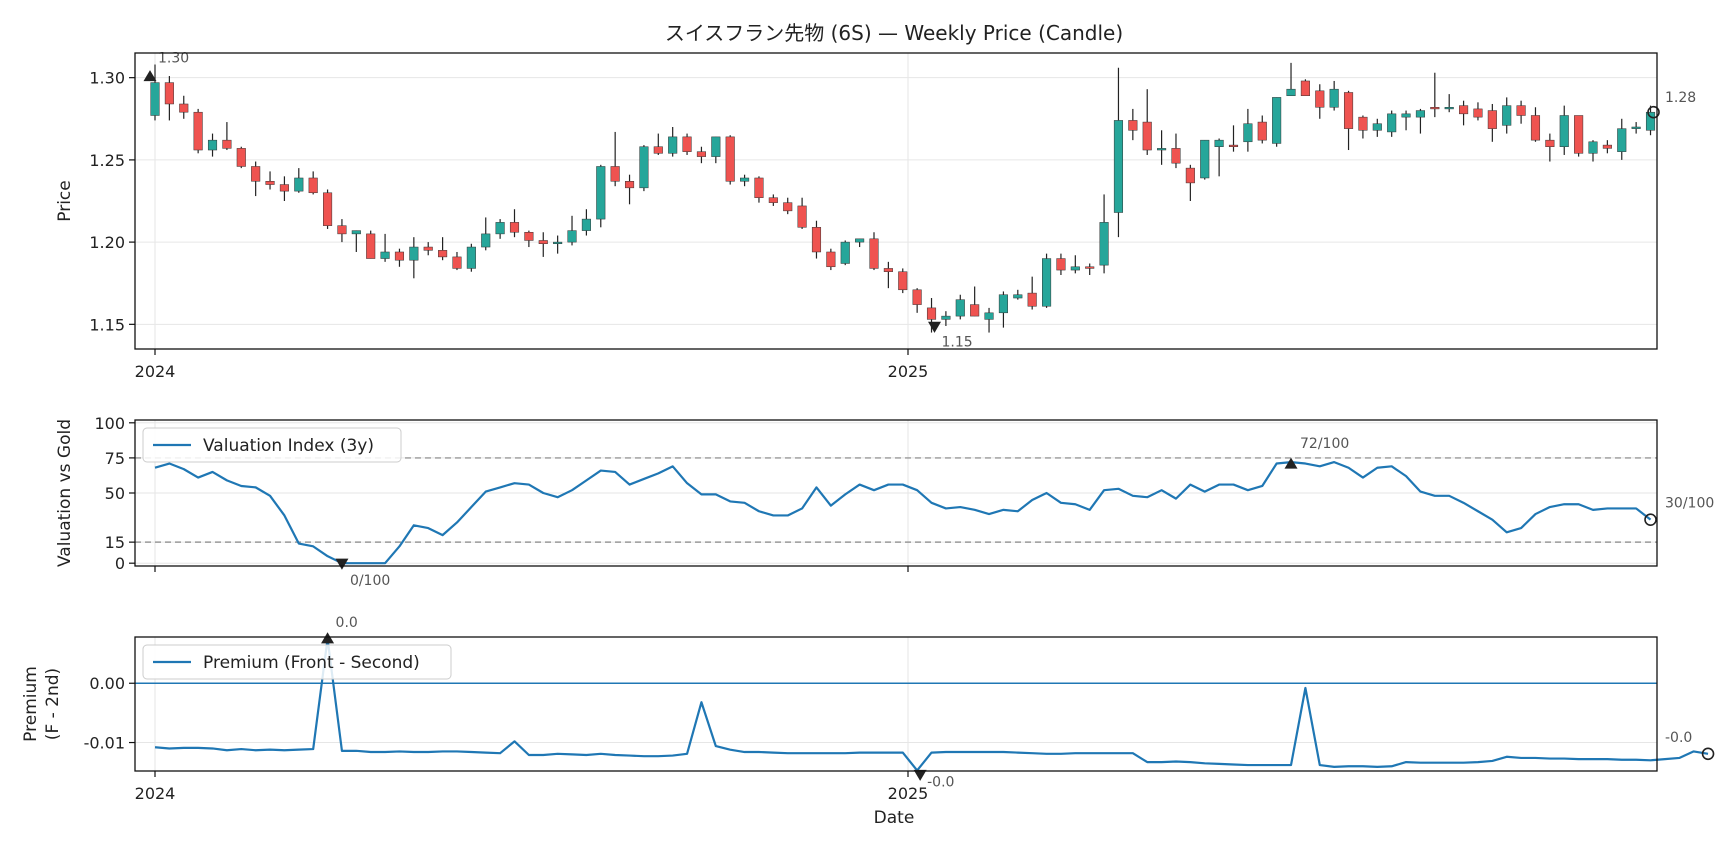 The height and width of the screenshot is (849, 1728). I want to click on y-tick-label: 15, so click(115, 542).